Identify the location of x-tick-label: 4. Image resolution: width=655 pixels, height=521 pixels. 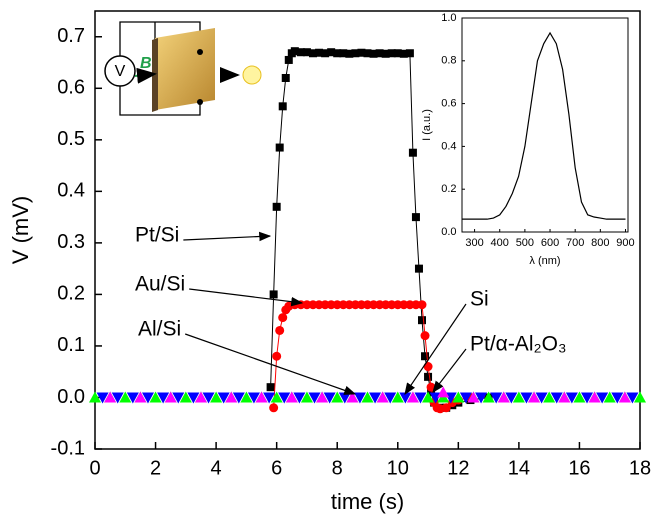
(216, 468).